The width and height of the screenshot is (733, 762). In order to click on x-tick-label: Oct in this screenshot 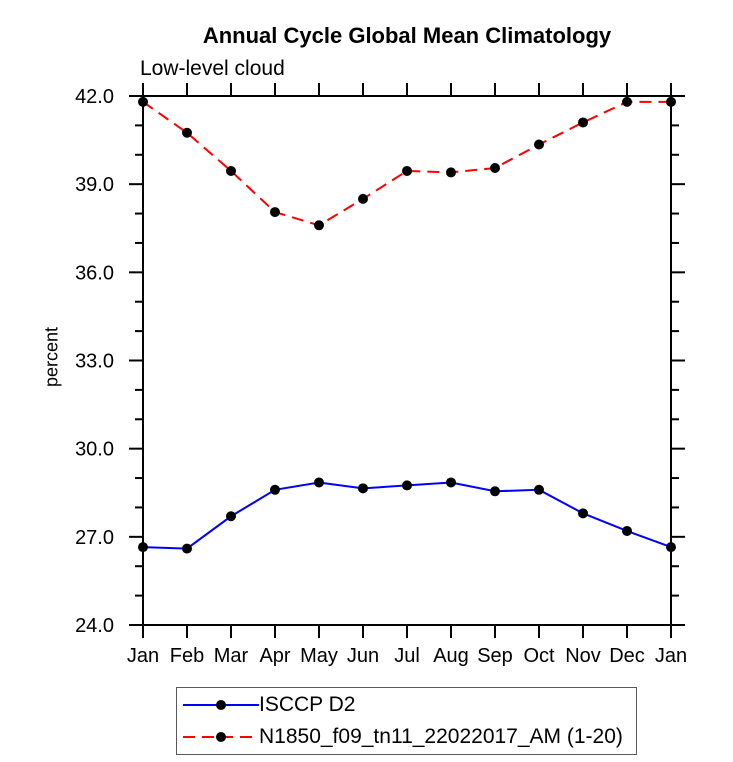, I will do `click(539, 656)`.